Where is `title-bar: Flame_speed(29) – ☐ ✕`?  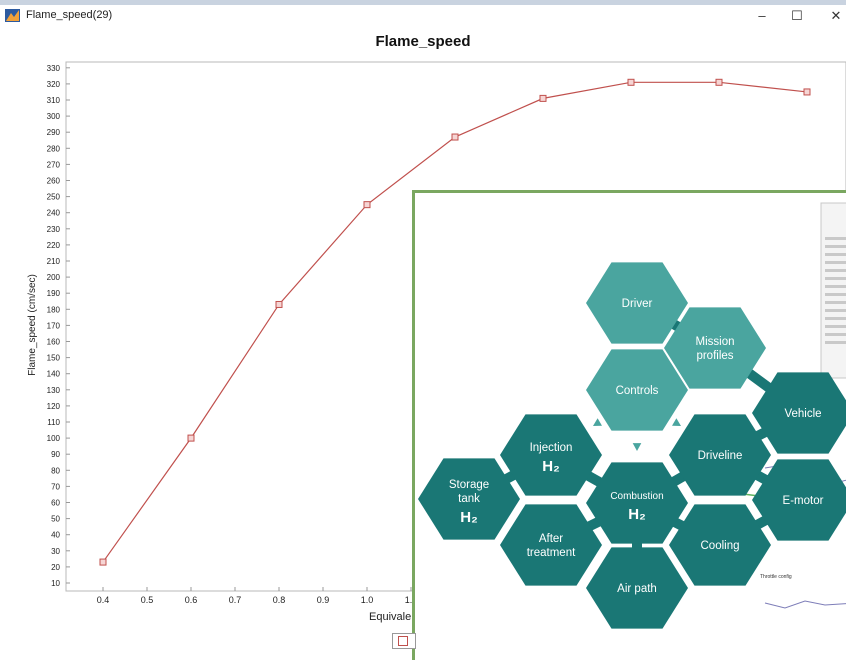
title-bar: Flame_speed(29) – ☐ ✕ is located at coordinates (423, 16).